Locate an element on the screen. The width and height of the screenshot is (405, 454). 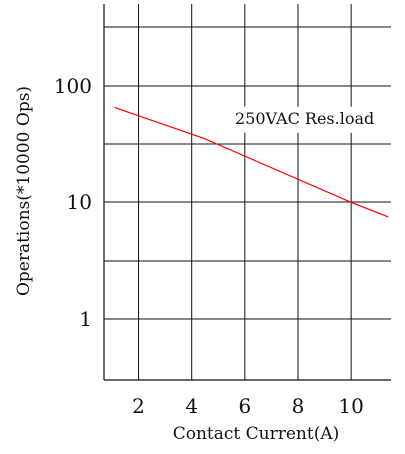
annotation-label: 250VAC Res.load is located at coordinates (304, 118).